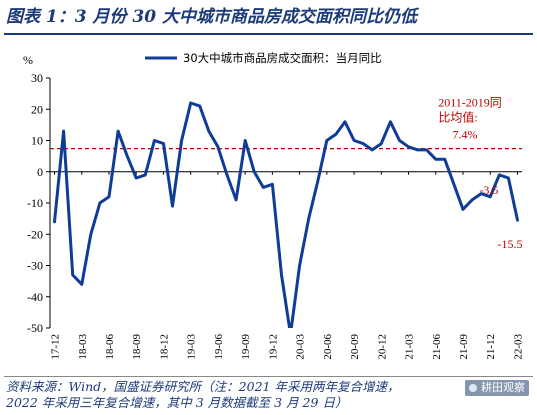 Image resolution: width=537 pixels, height=415 pixels. Describe the element at coordinates (35, 328) in the screenshot. I see `y-tick-label: -50` at that location.